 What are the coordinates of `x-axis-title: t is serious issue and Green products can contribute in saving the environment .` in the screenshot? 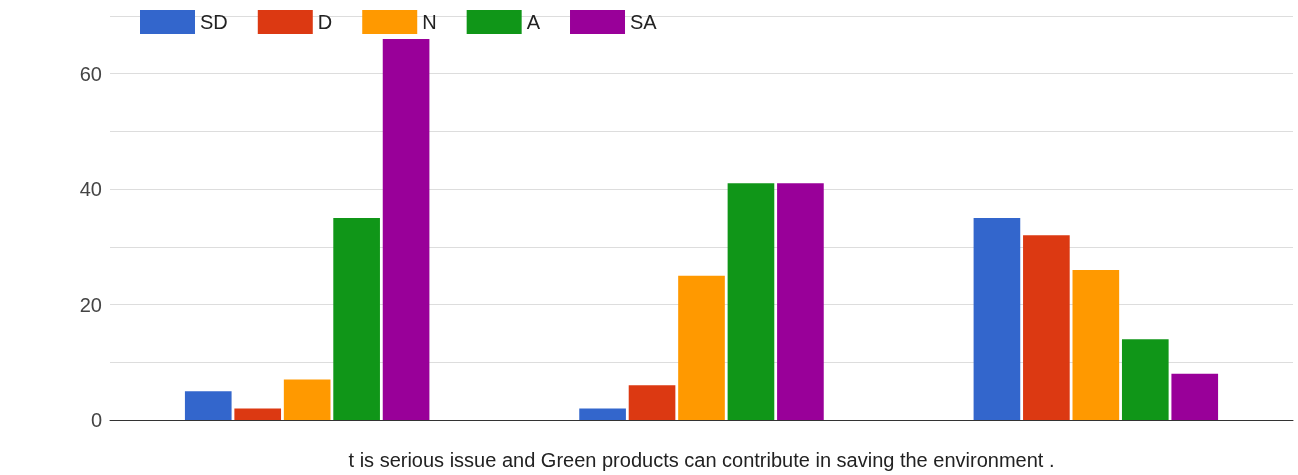 It's located at (701, 460).